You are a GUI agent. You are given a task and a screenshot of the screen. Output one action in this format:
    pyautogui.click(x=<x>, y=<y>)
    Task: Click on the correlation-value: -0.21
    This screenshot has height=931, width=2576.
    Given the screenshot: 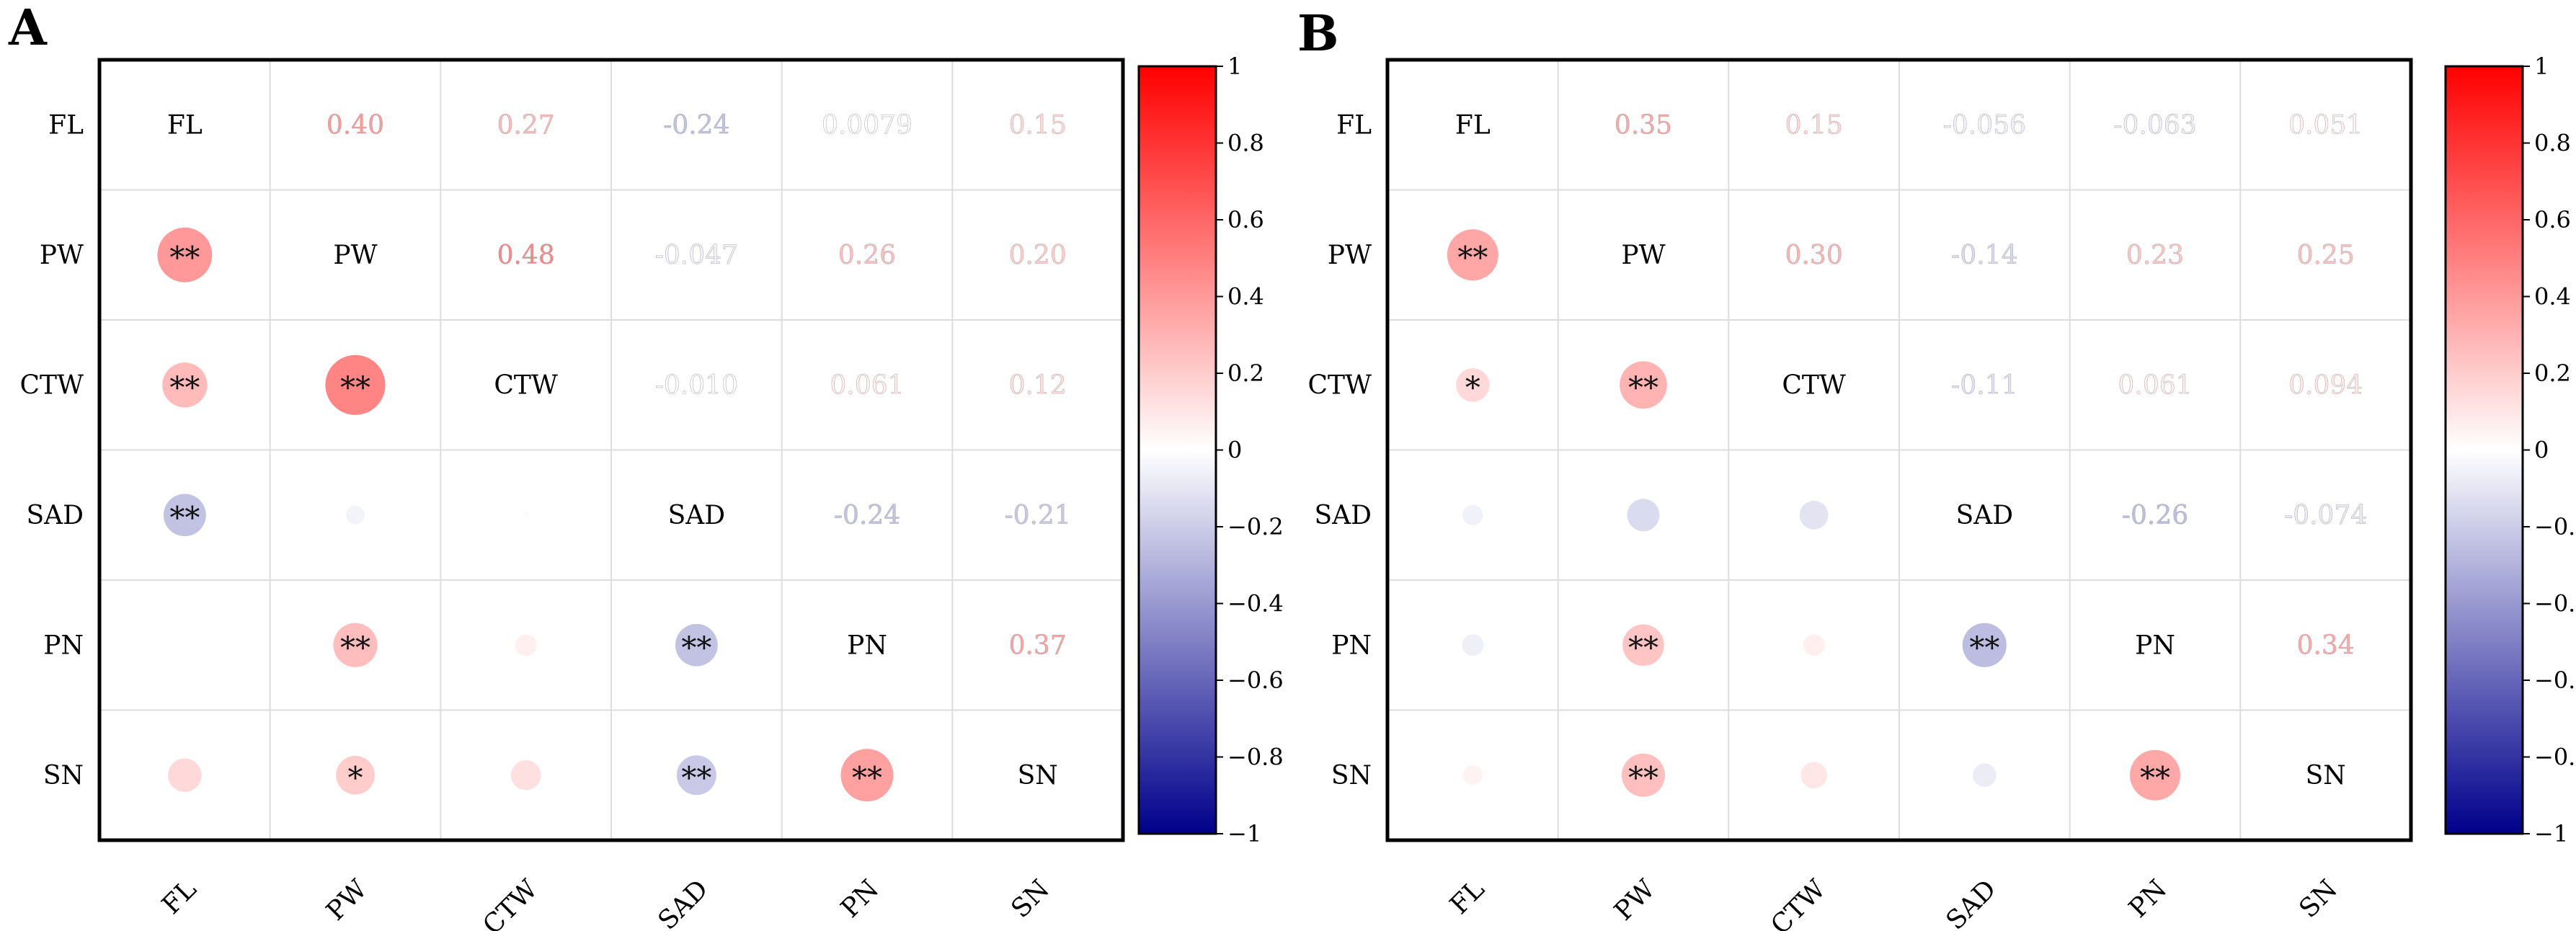 What is the action you would take?
    pyautogui.click(x=1038, y=515)
    